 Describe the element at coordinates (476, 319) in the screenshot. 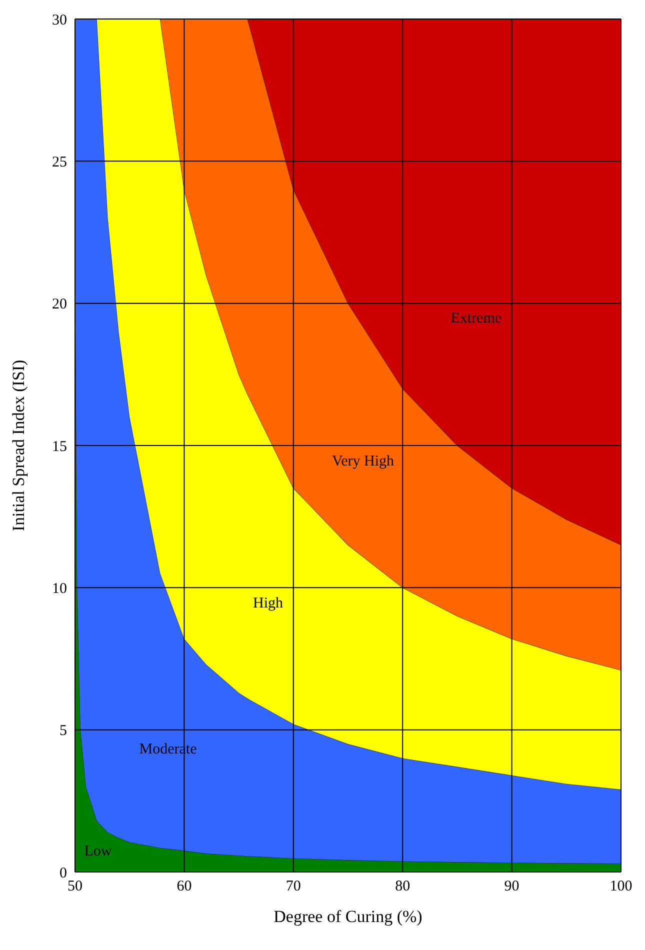

I see `annotation: Extreme` at that location.